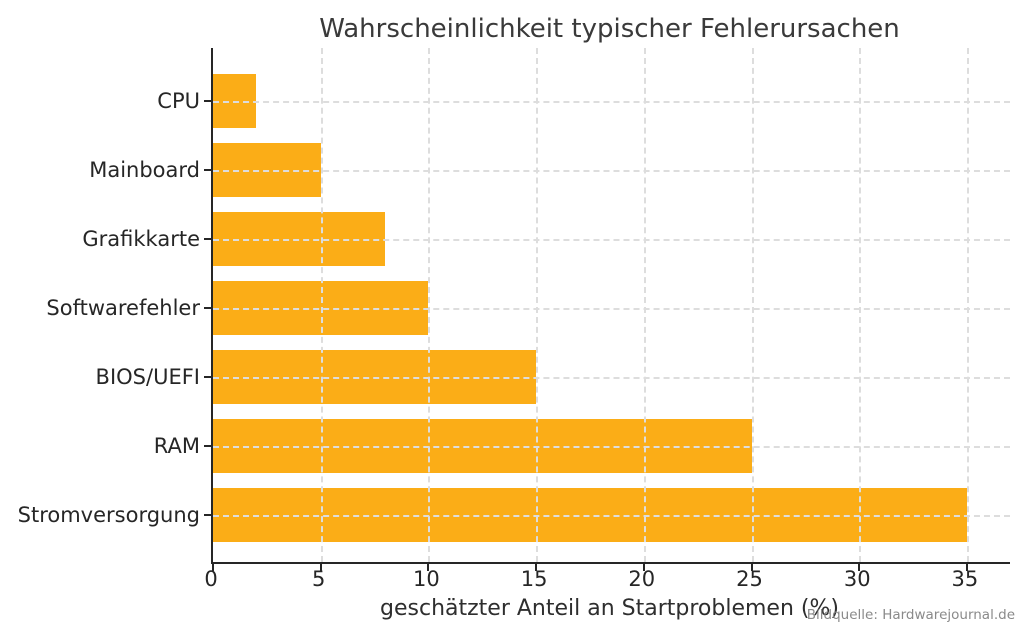 Image resolution: width=1024 pixels, height=640 pixels. What do you see at coordinates (426, 579) in the screenshot?
I see `x-tick-label: 10` at bounding box center [426, 579].